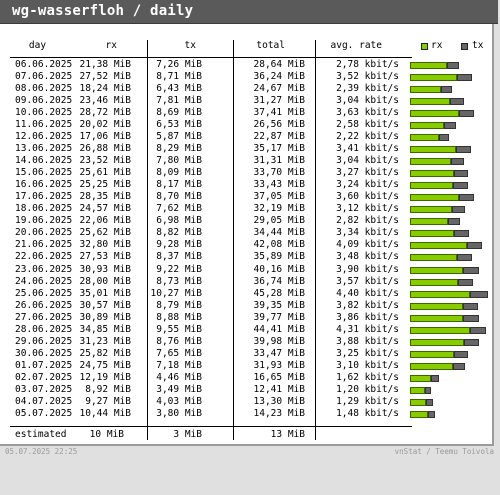  Describe the element at coordinates (367, 401) in the screenshot. I see `rate-cell: 1,29 kbit/s` at that location.